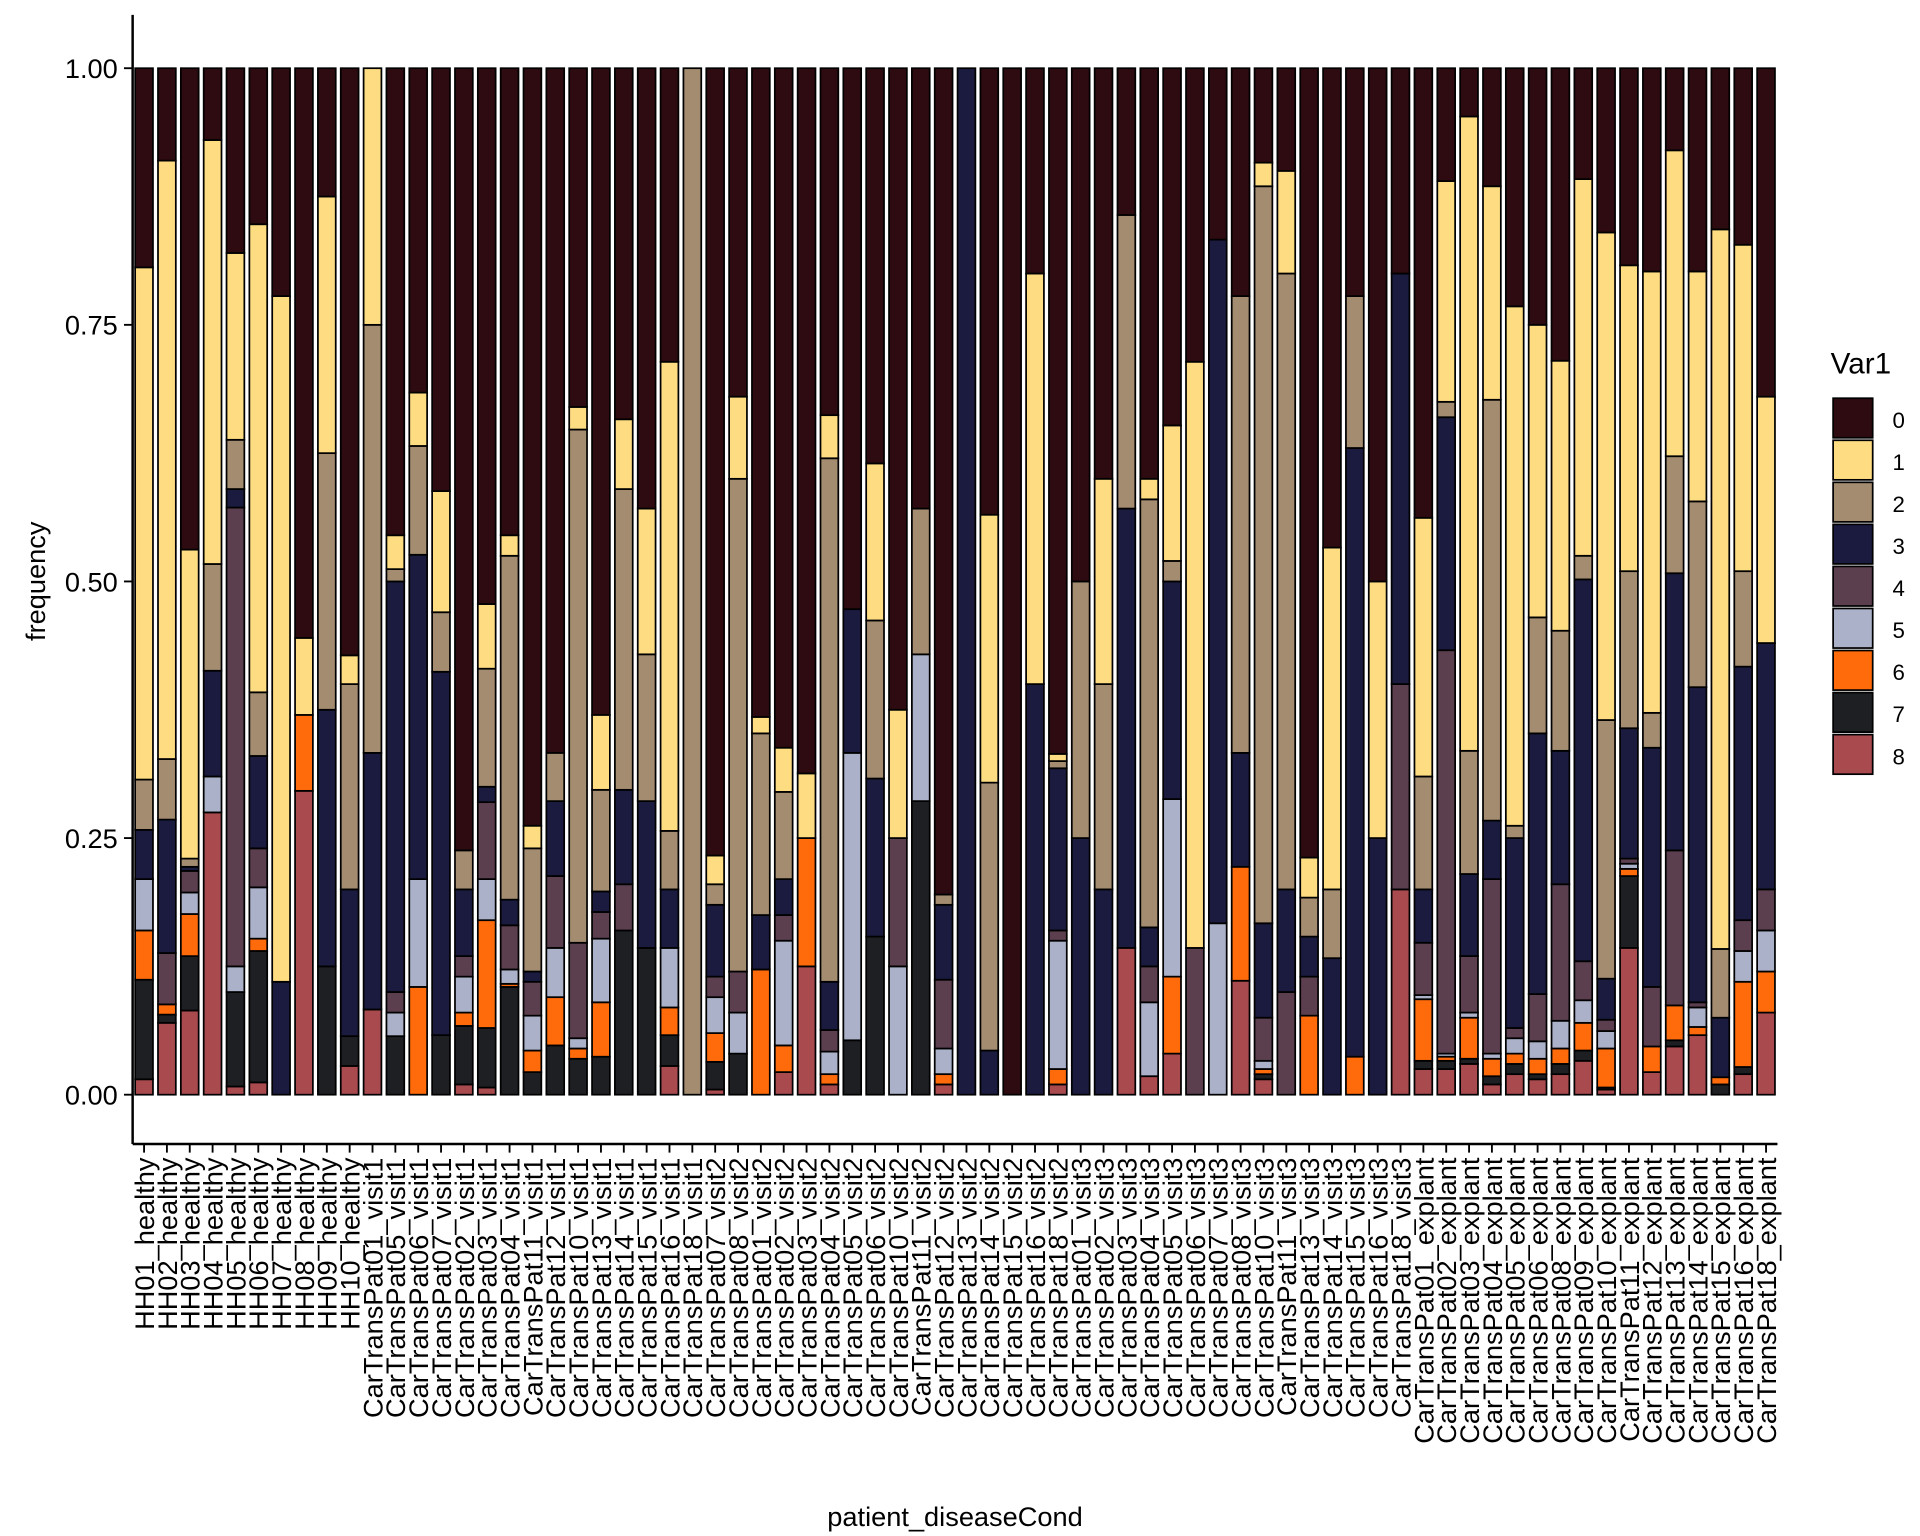  What do you see at coordinates (578, 1288) in the screenshot?
I see `x-tick-label: CarTransPat10_visit1` at bounding box center [578, 1288].